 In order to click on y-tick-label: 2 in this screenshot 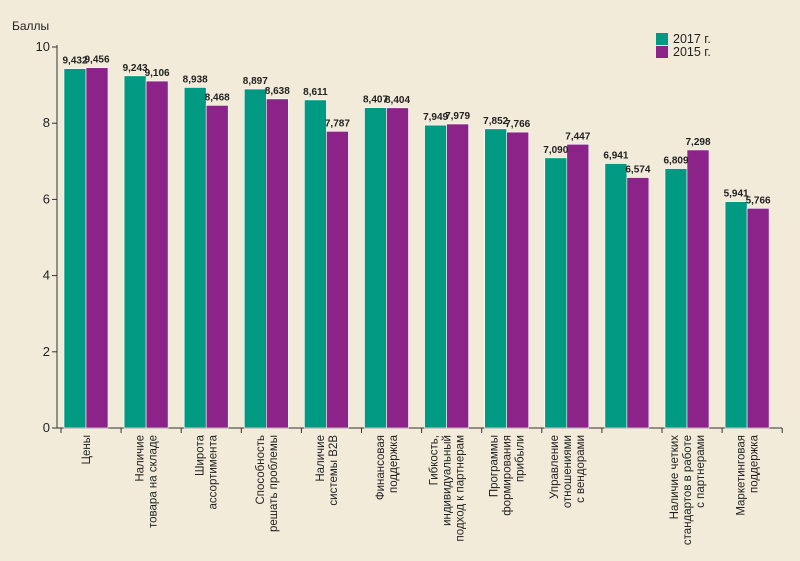, I will do `click(46, 351)`.